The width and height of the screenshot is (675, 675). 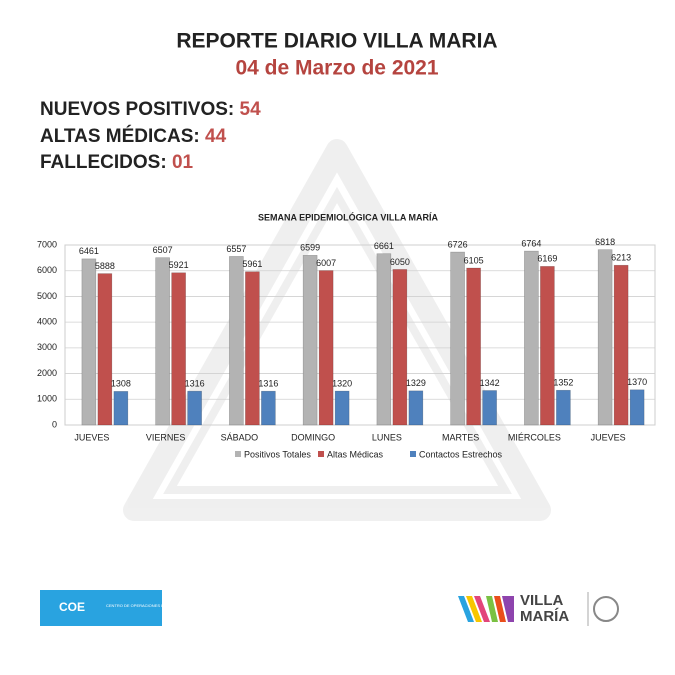 I want to click on data-label: 6007, so click(x=326, y=263).